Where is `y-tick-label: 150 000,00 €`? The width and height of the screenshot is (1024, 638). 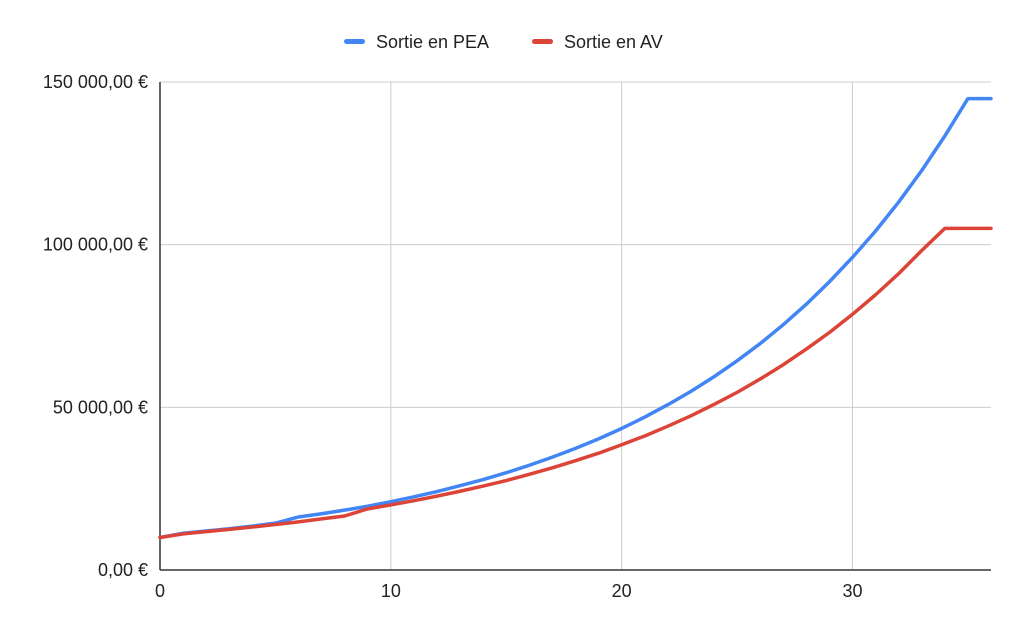 y-tick-label: 150 000,00 € is located at coordinates (95, 82).